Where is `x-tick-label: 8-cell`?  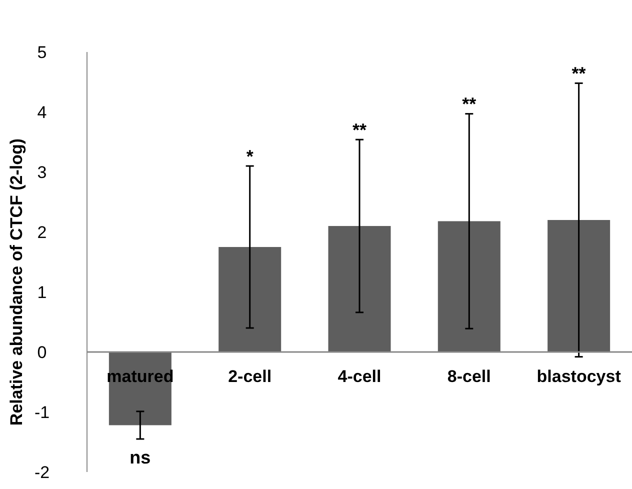
x-tick-label: 8-cell is located at coordinates (469, 376).